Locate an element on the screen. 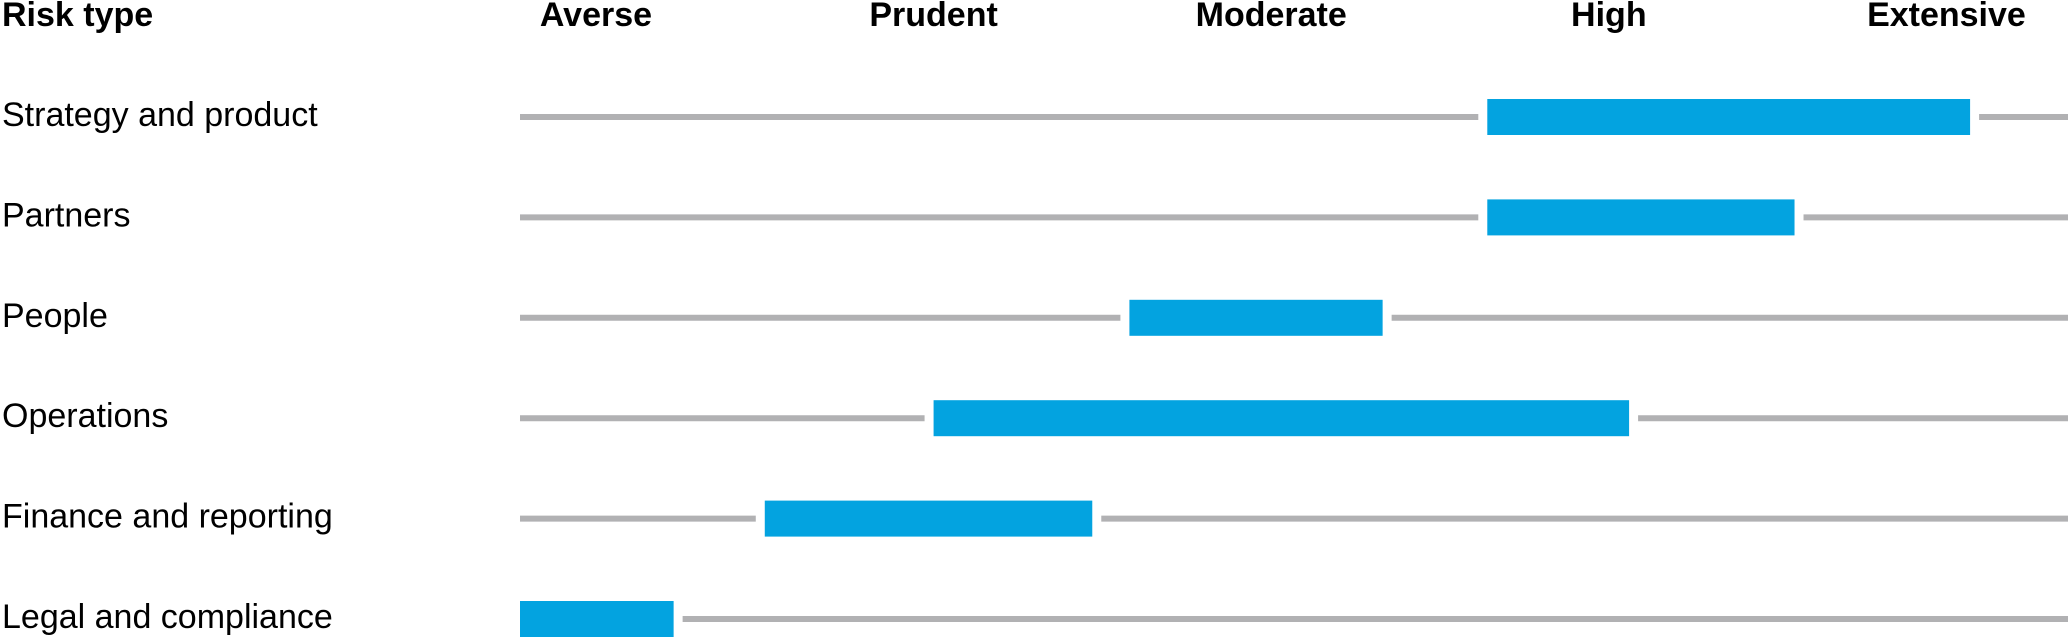  row-label: Legal and compliance is located at coordinates (167, 617).